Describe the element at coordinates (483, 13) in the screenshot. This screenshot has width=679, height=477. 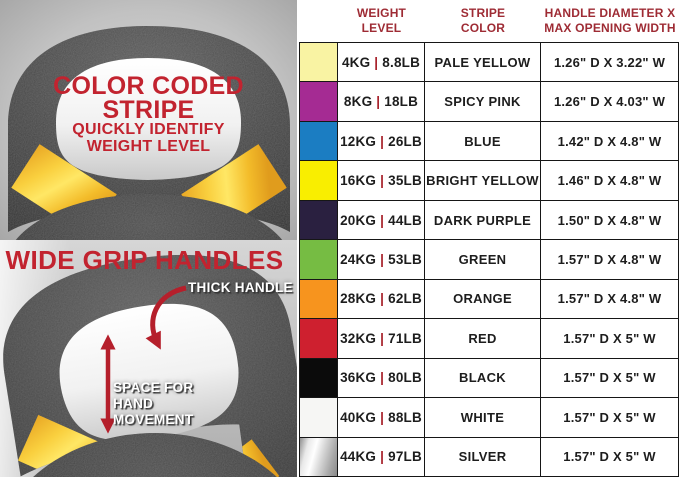
I see `header-line: STRIPE` at that location.